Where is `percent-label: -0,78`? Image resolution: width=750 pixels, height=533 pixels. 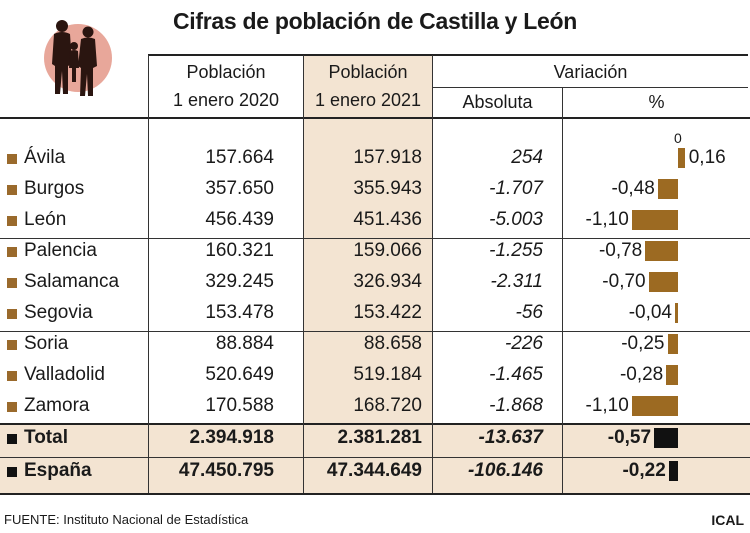
percent-label: -0,78 is located at coordinates (620, 250).